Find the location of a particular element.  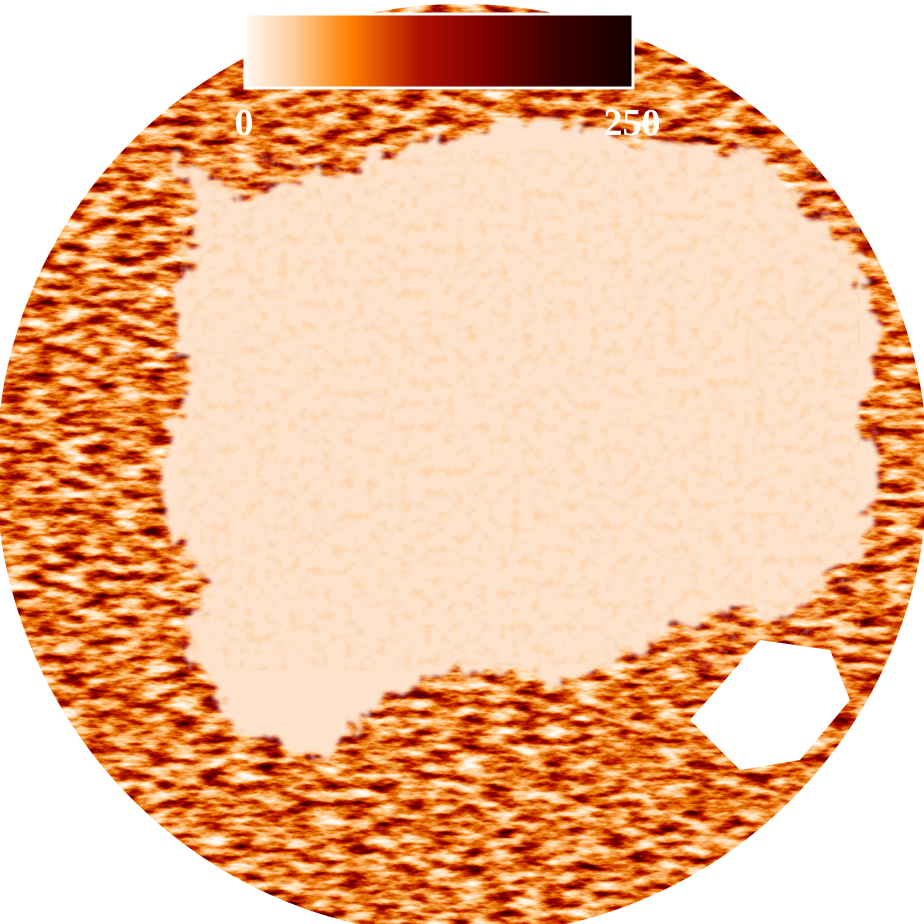

colorbar-min-label: 0 is located at coordinates (244, 123).